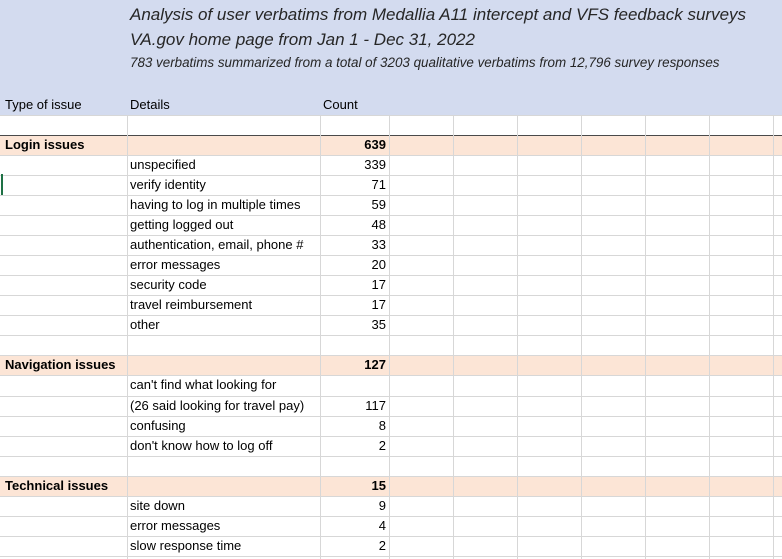 This screenshot has width=782, height=559. I want to click on detail-cell: travel reimbursement, so click(191, 304).